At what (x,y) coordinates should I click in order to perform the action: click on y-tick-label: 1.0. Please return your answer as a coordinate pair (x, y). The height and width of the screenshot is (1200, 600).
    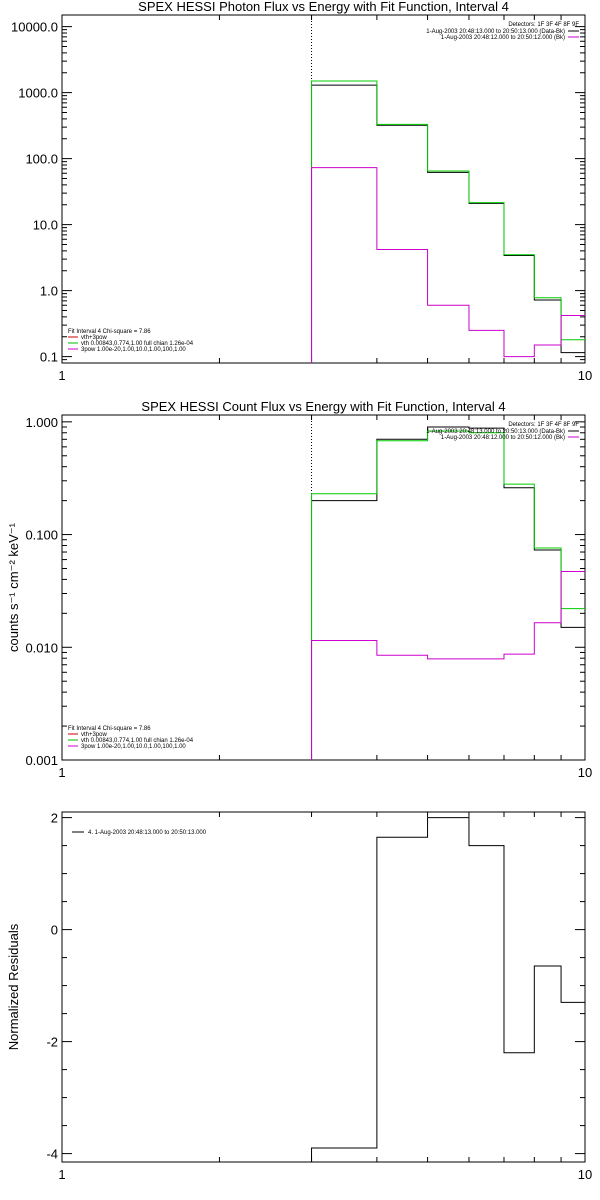
    Looking at the image, I should click on (49, 291).